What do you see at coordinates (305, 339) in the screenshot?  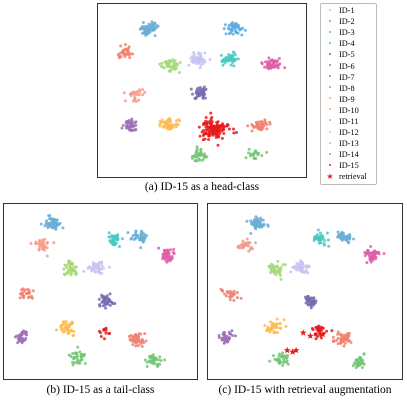 I see `retrieval-stars` at bounding box center [305, 339].